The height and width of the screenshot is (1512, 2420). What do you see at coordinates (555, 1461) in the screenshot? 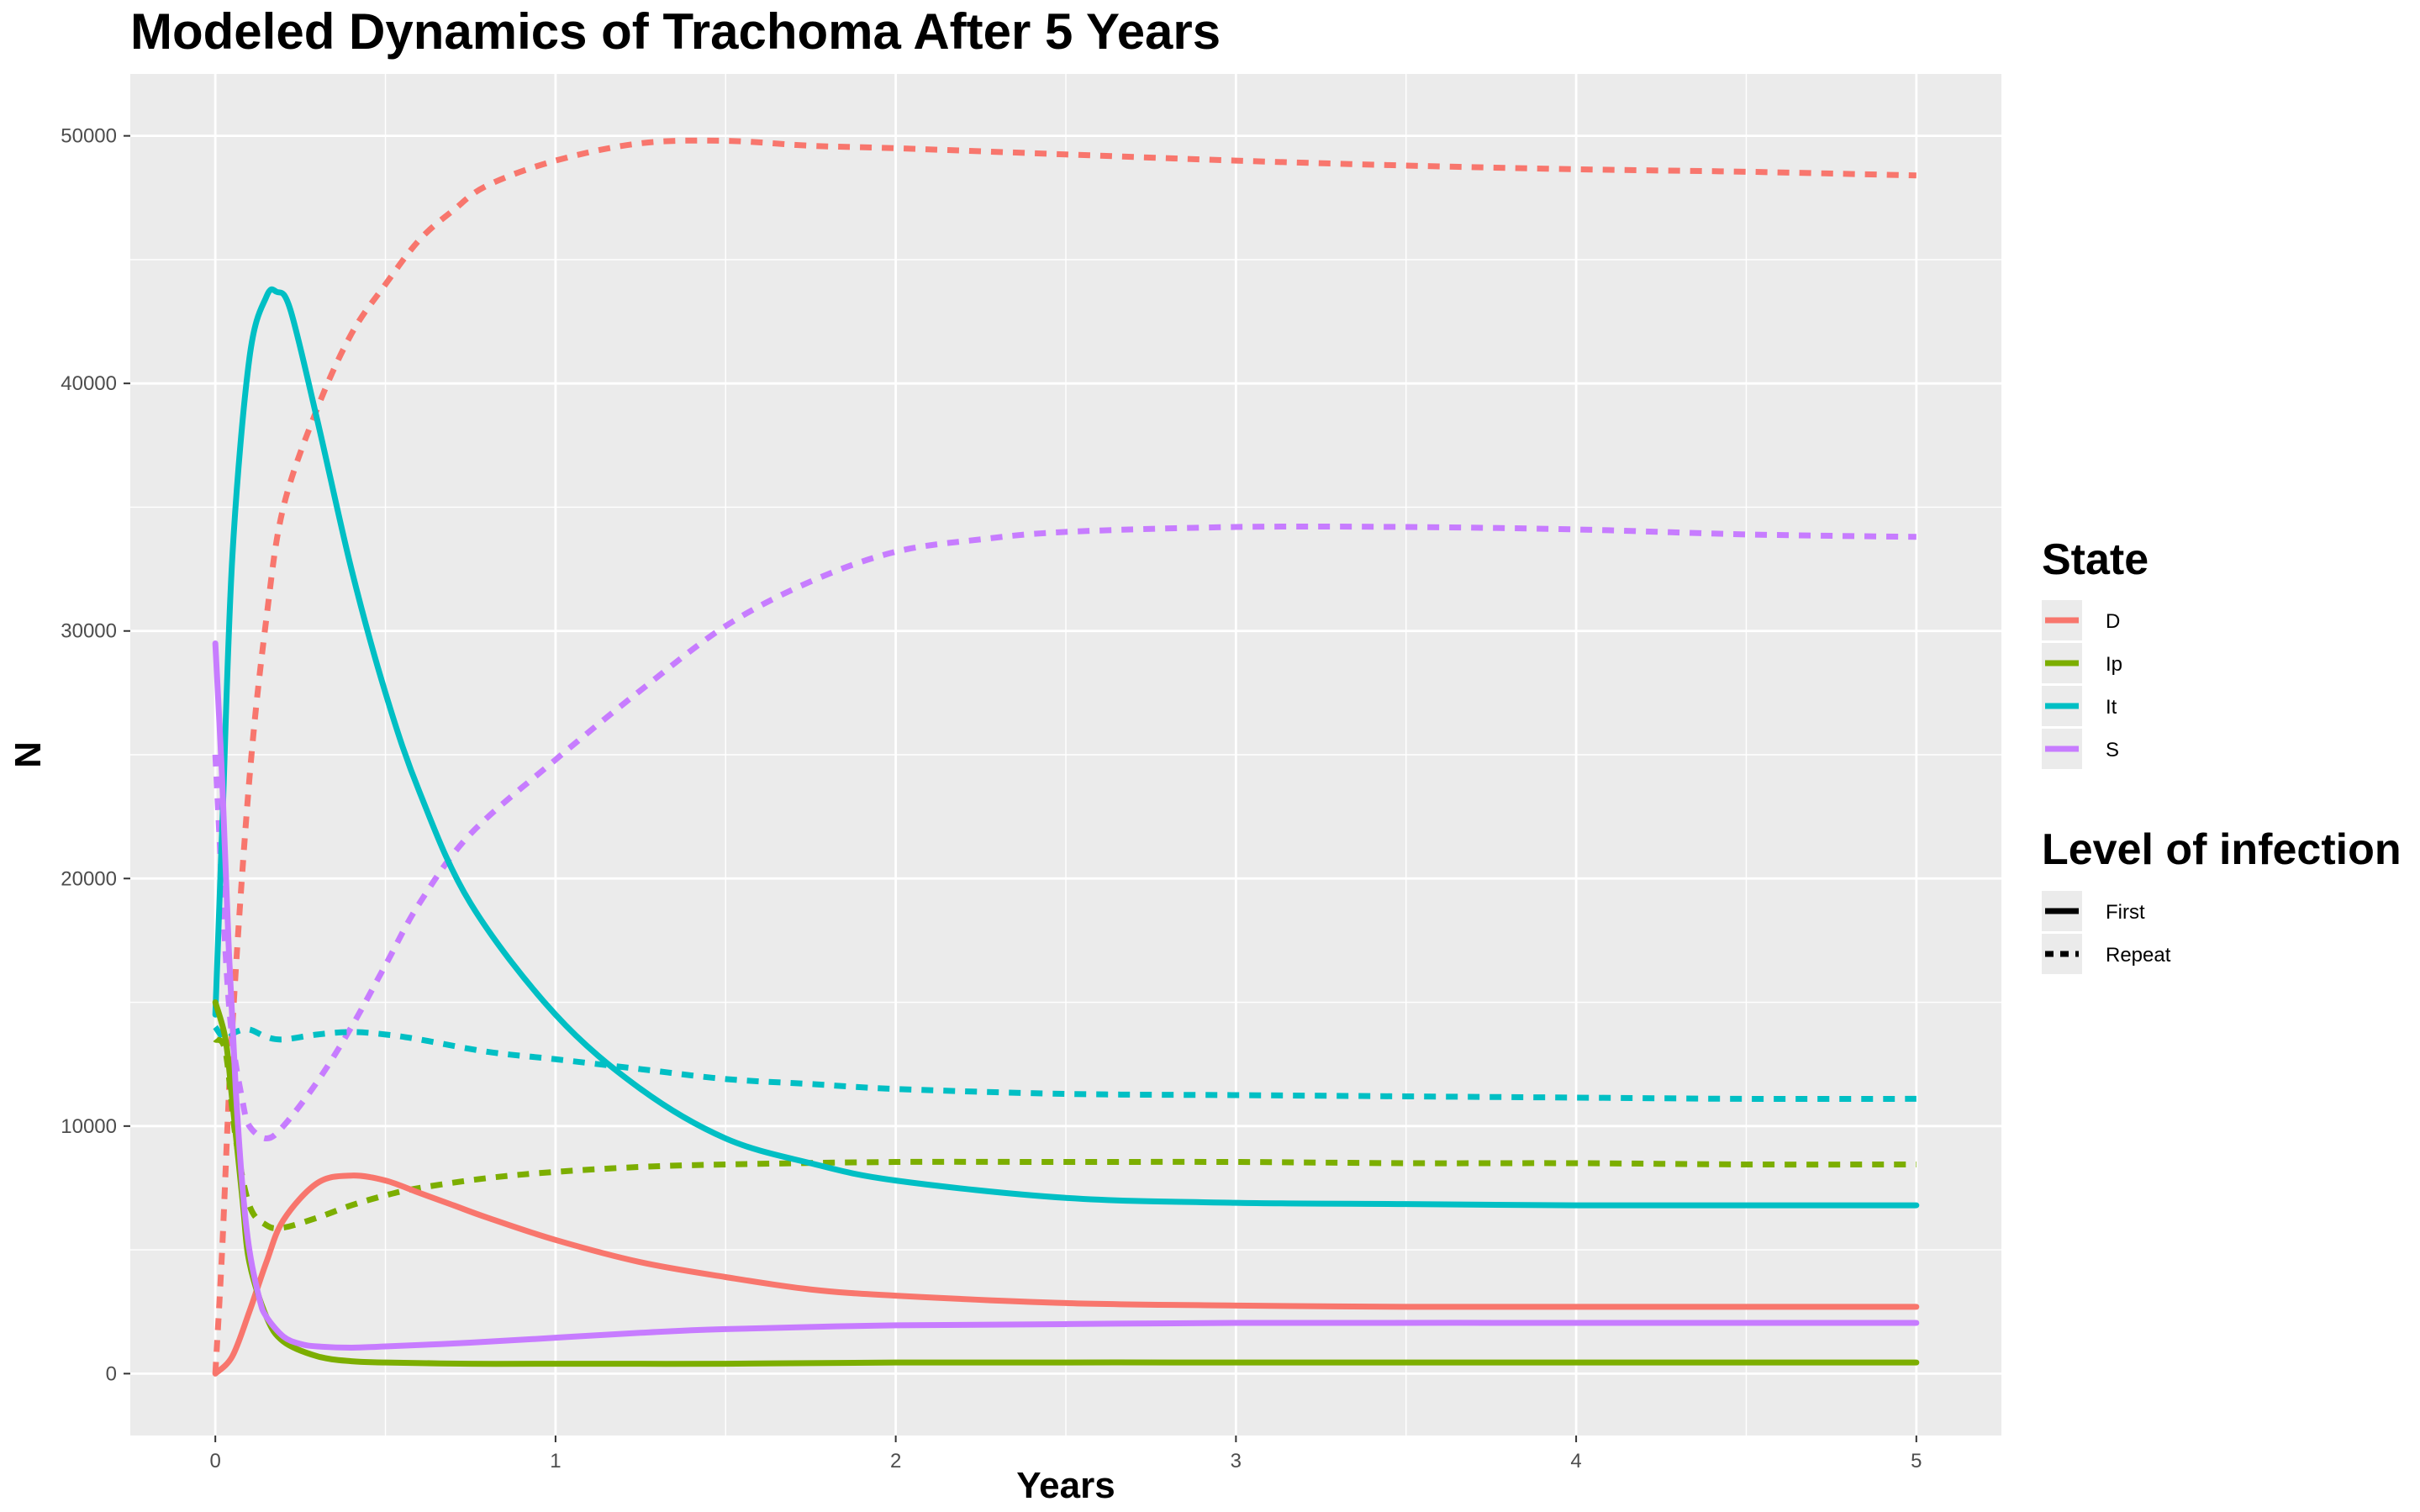
I see `x-tick-label: 1` at bounding box center [555, 1461].